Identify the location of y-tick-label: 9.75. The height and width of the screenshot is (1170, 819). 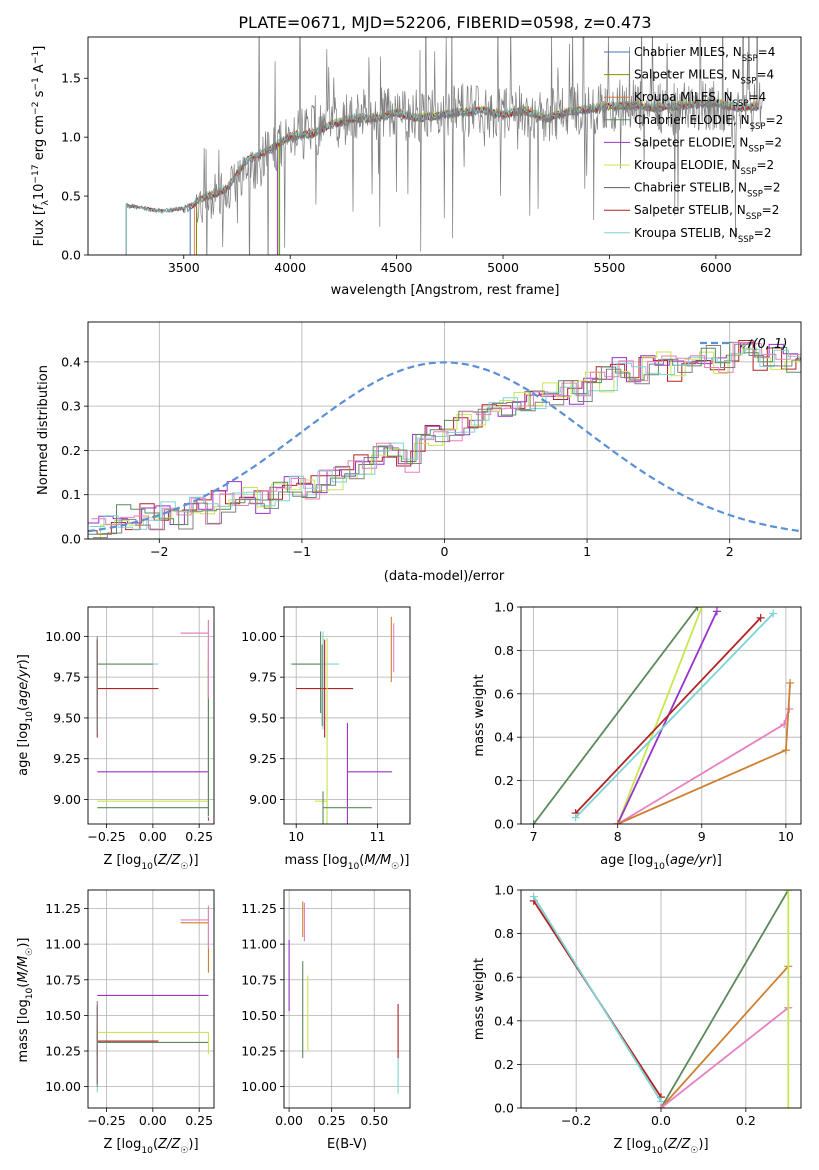
(67, 677).